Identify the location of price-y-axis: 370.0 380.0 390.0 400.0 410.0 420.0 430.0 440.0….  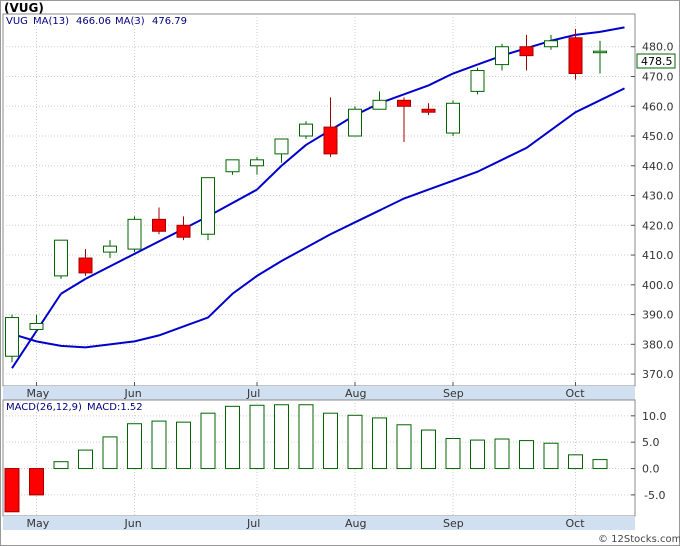
(652, 211).